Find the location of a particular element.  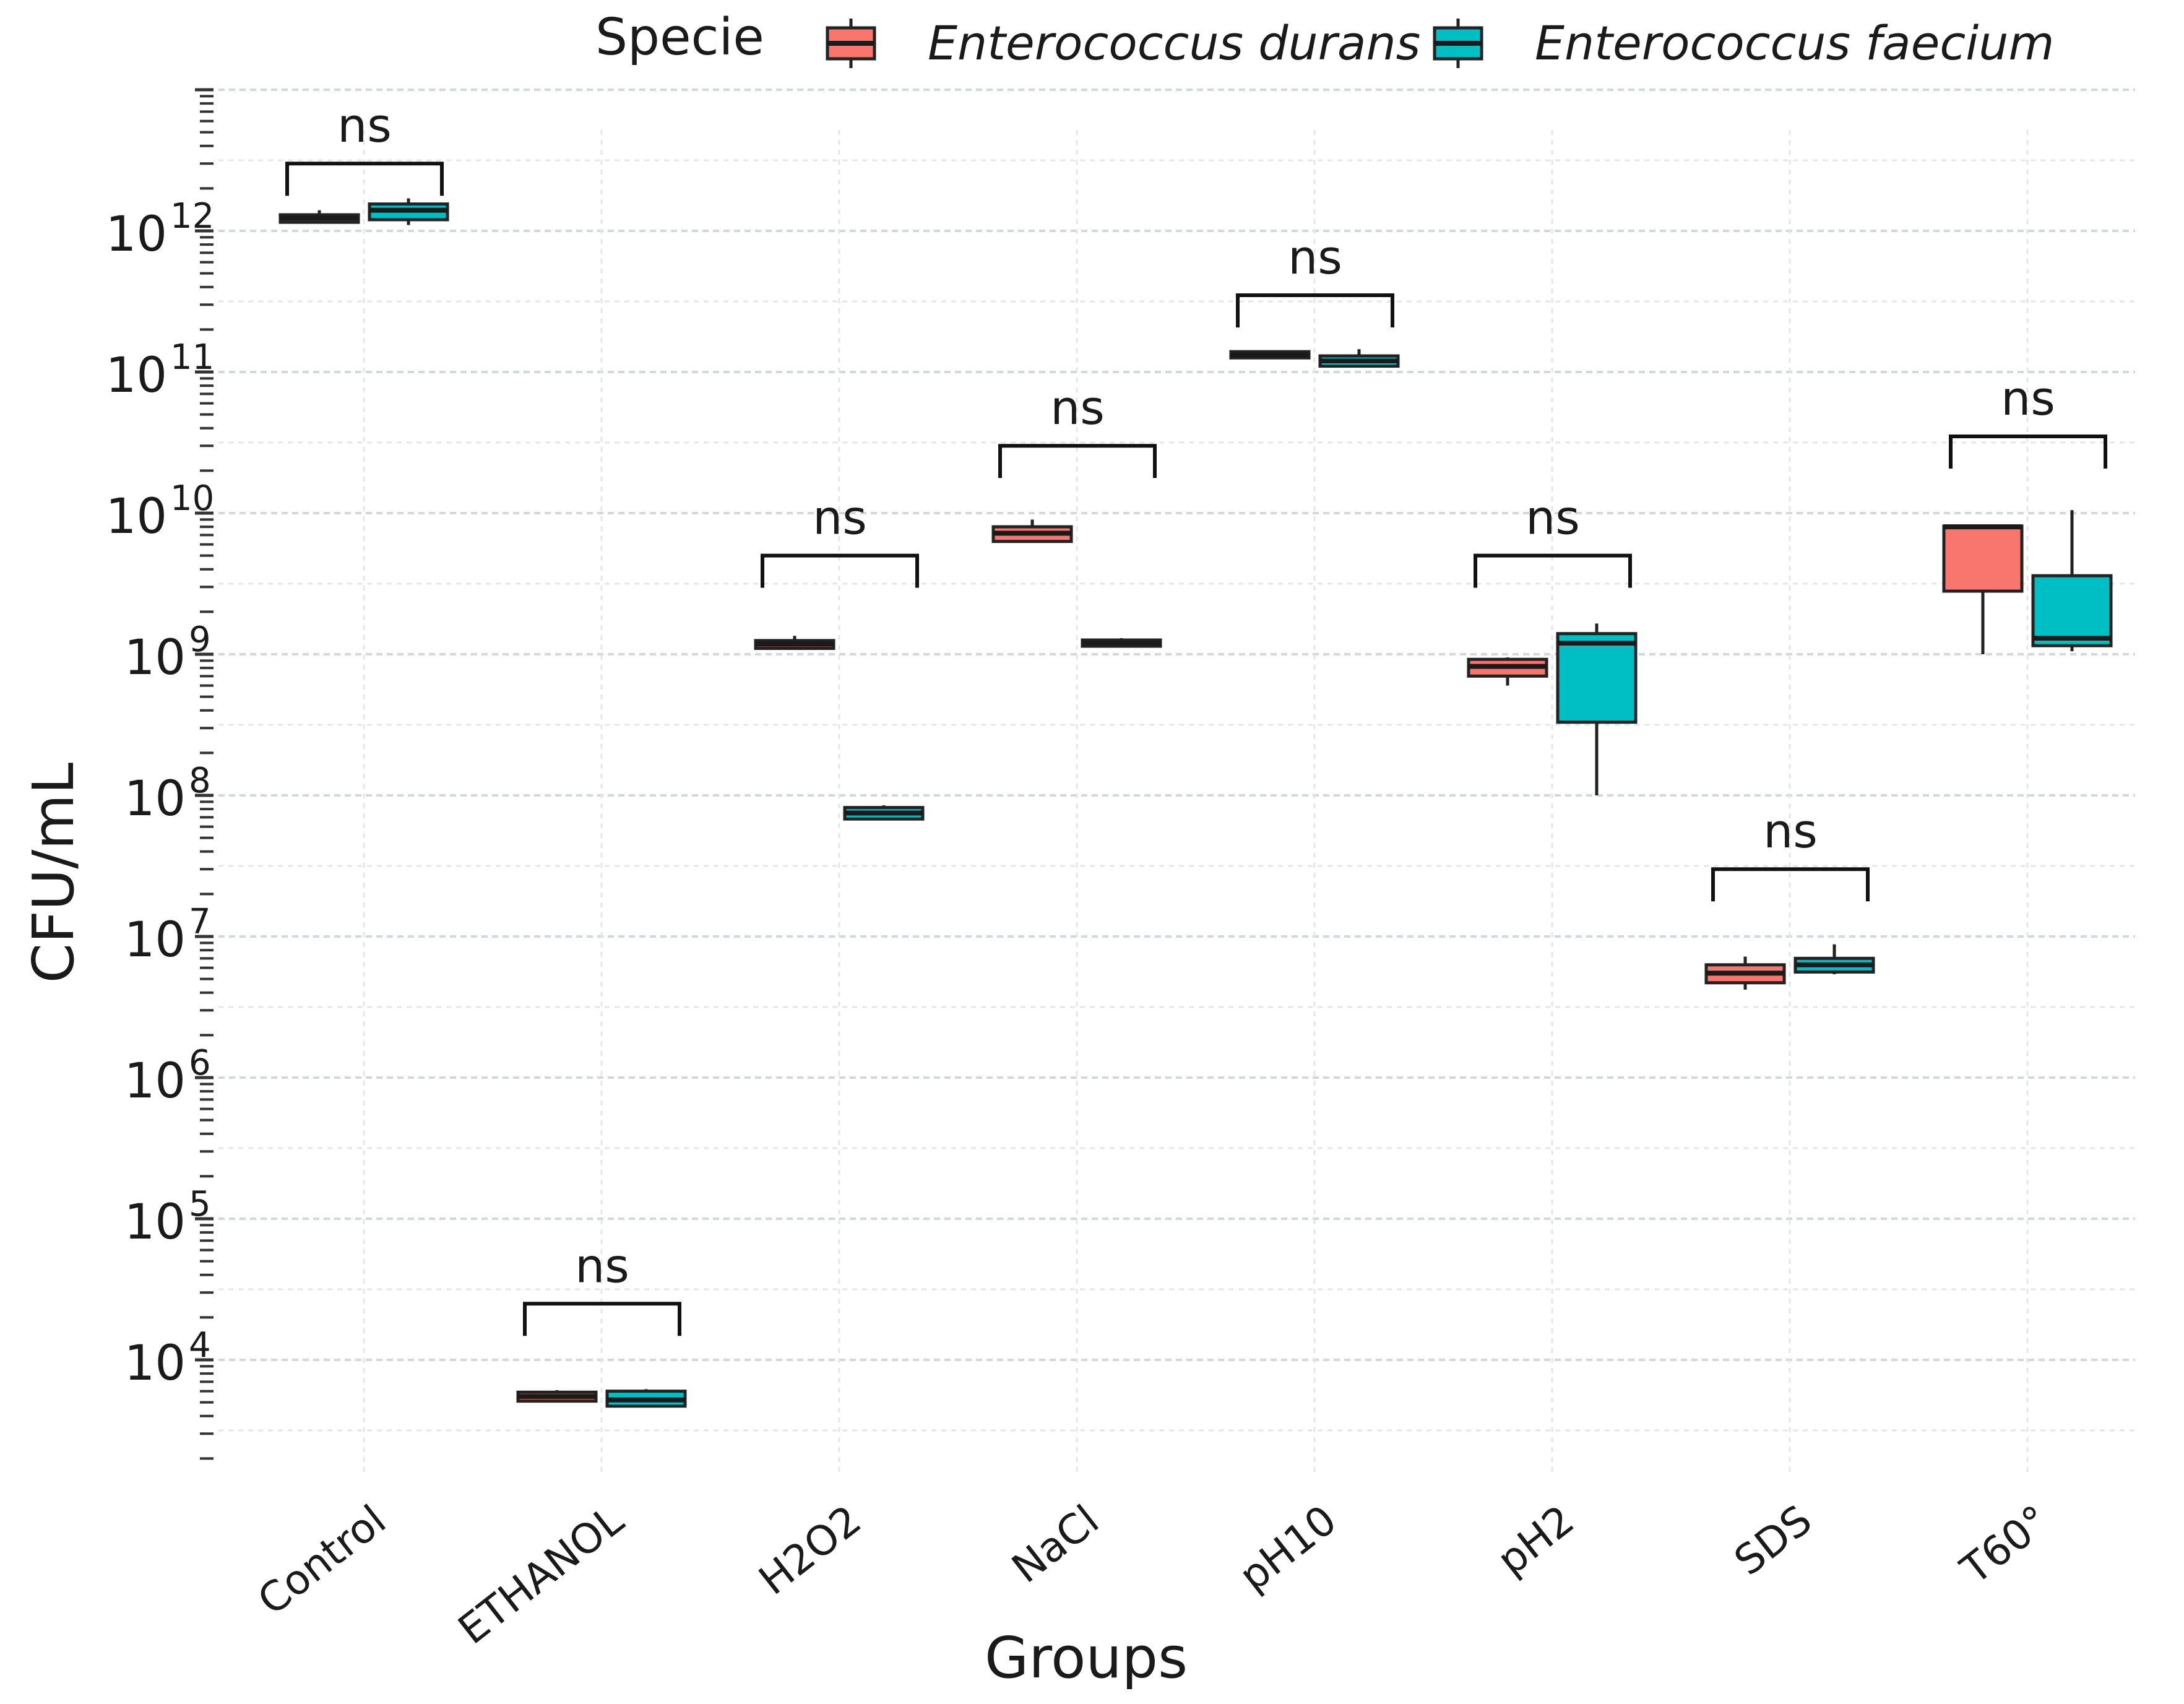

y-tick-exponent: 5 is located at coordinates (200, 1204).